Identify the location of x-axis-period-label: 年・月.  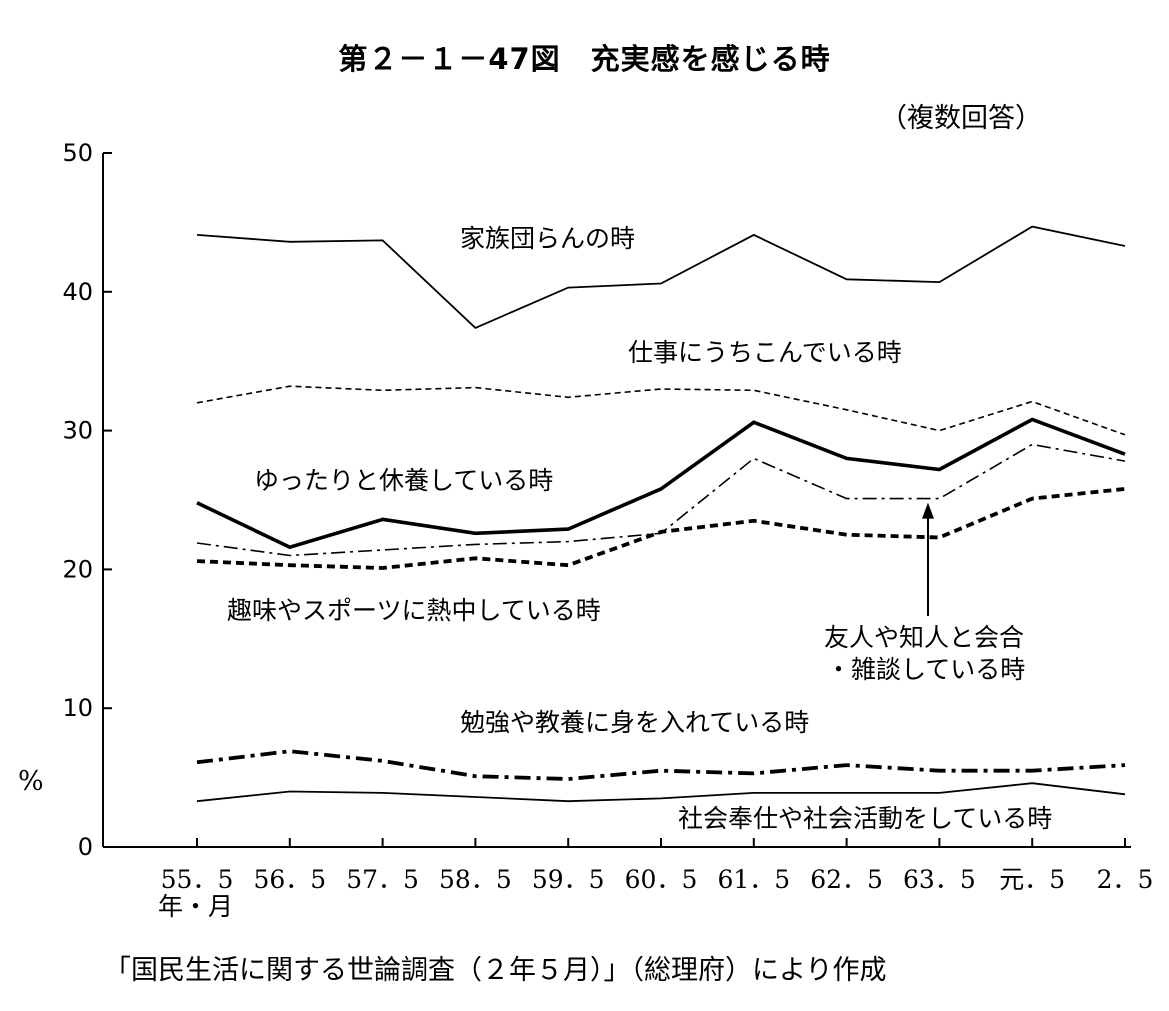
(196, 906).